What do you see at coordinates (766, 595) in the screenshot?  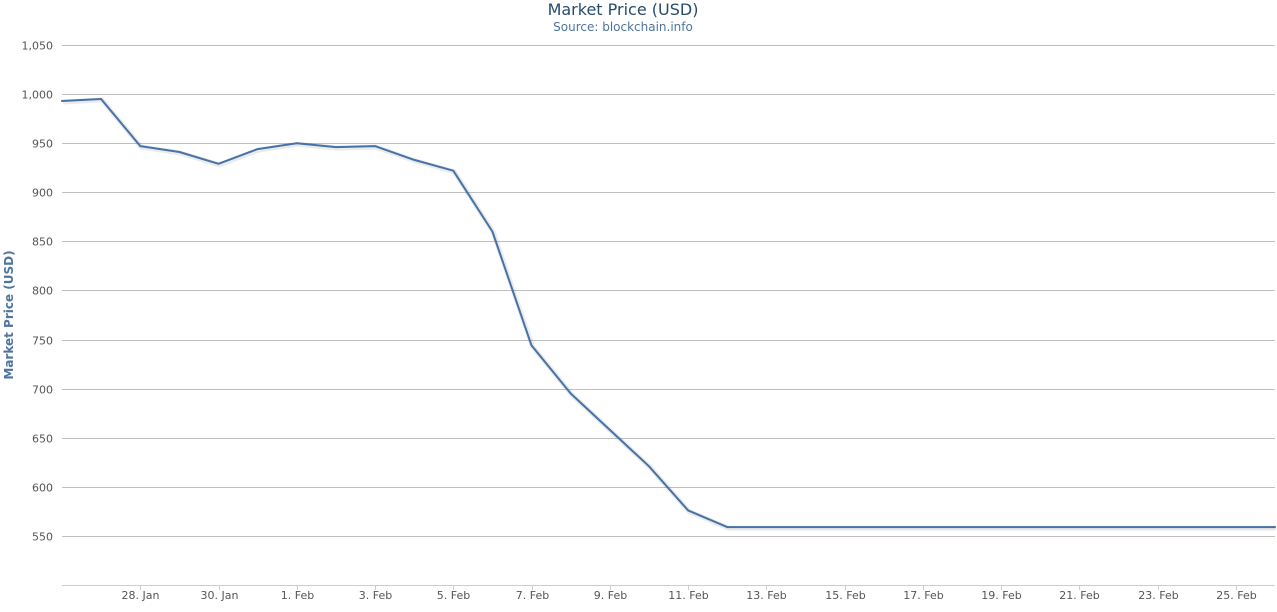 I see `x-tick-label: 13. Feb` at bounding box center [766, 595].